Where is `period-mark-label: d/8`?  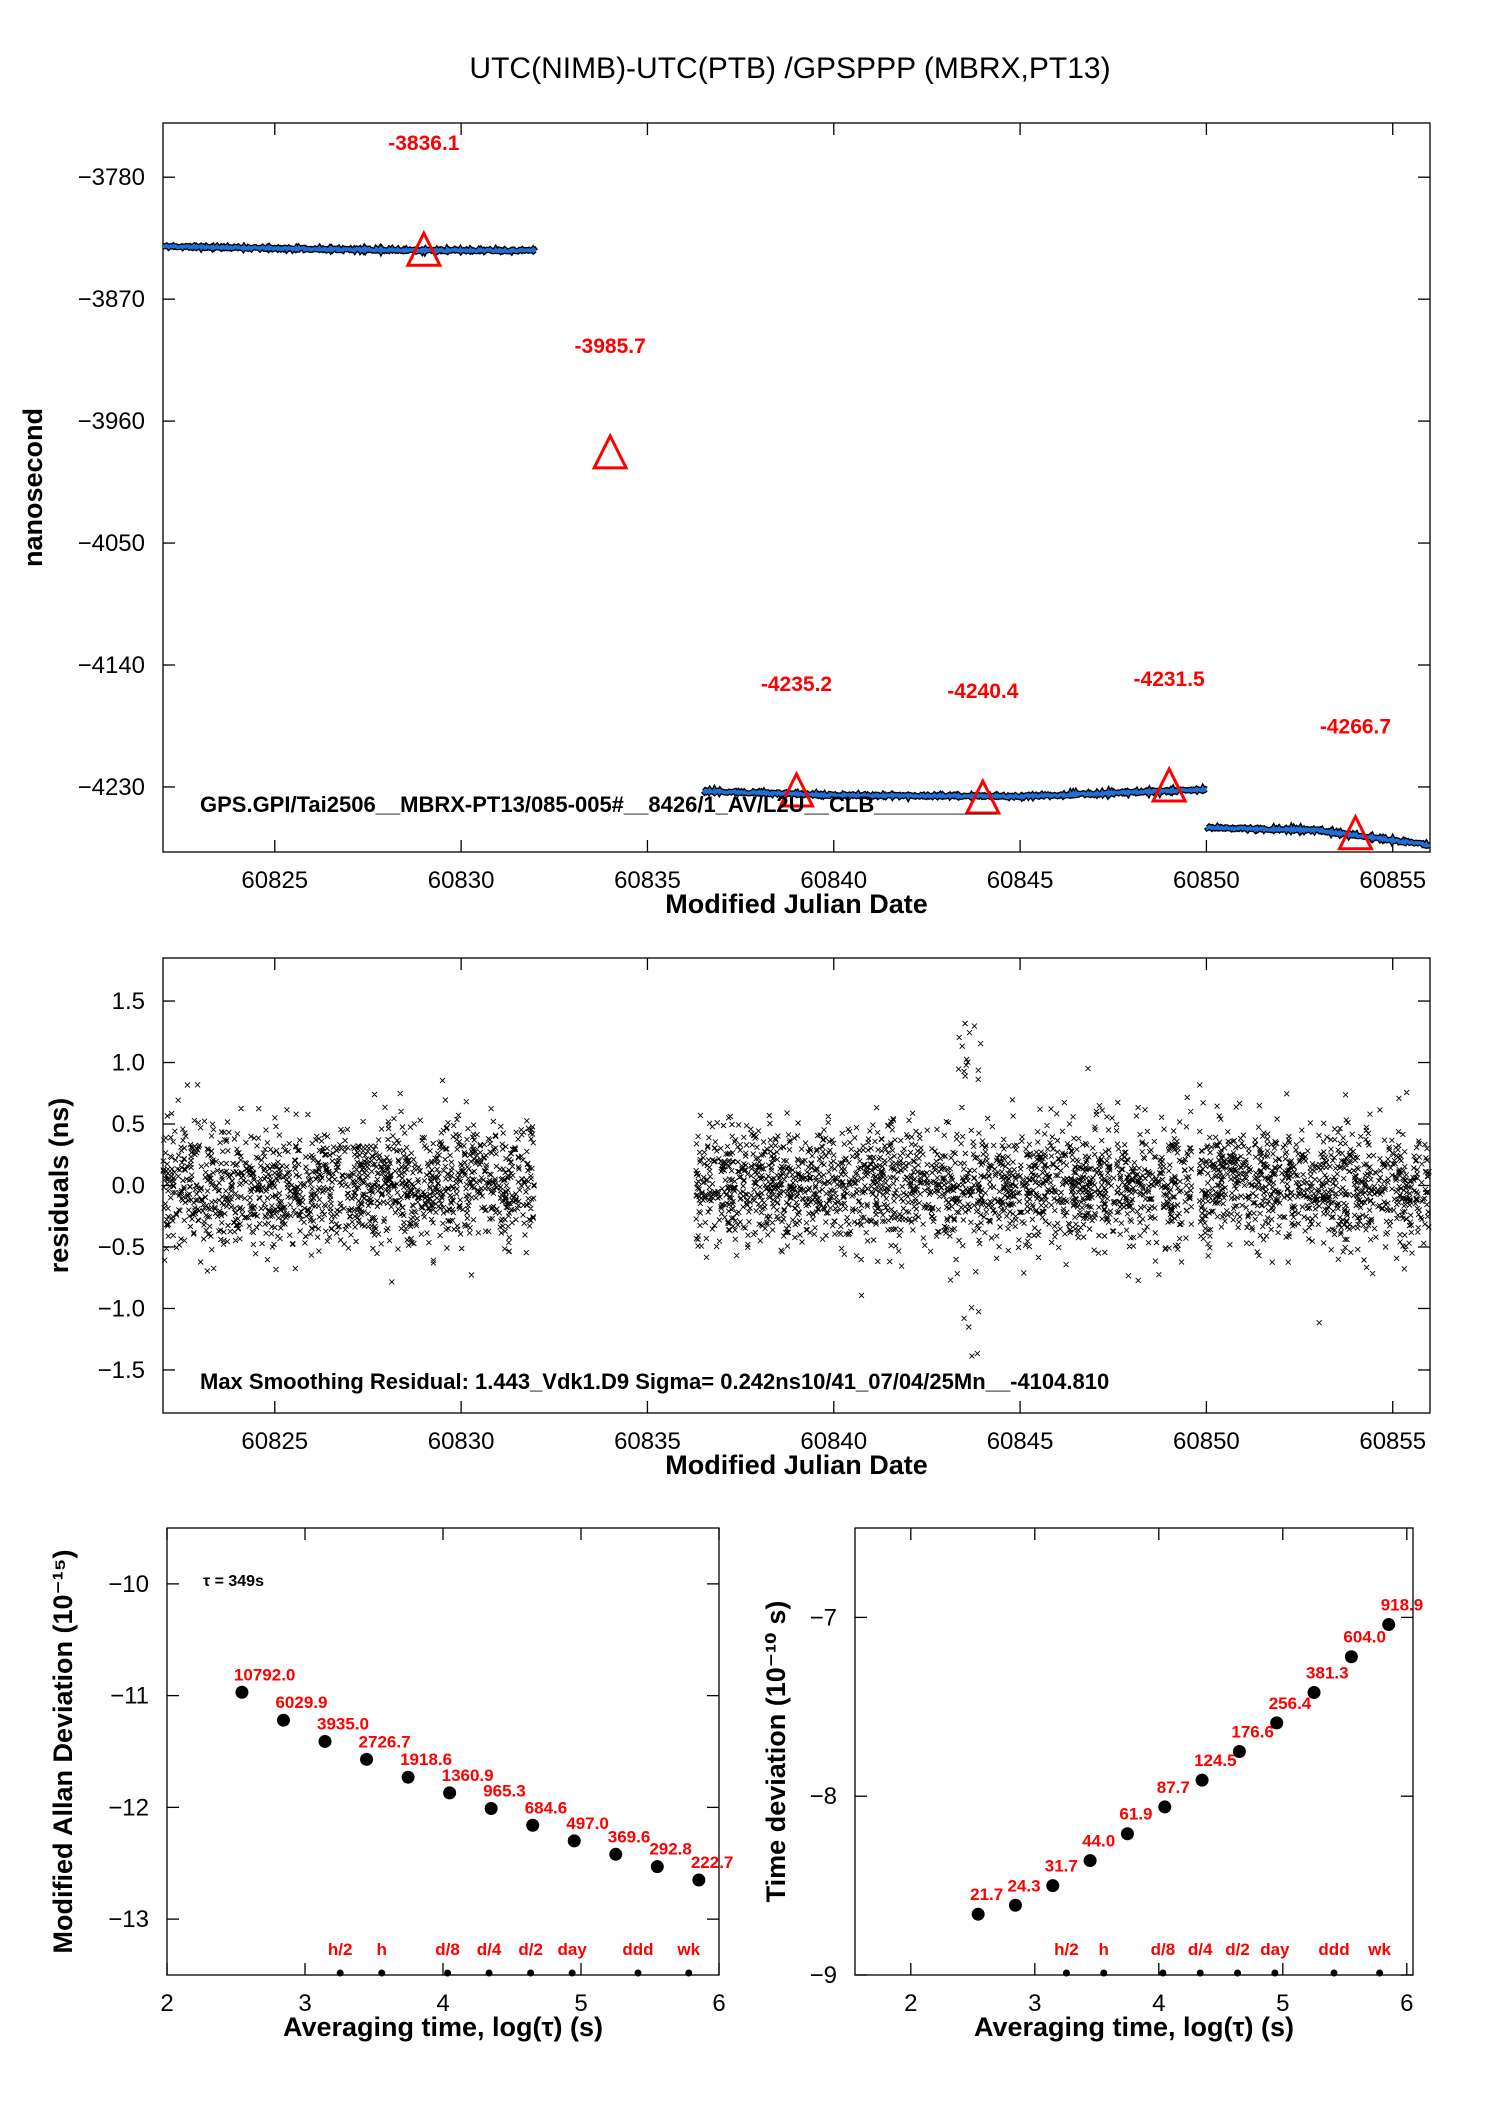 period-mark-label: d/8 is located at coordinates (1163, 1949).